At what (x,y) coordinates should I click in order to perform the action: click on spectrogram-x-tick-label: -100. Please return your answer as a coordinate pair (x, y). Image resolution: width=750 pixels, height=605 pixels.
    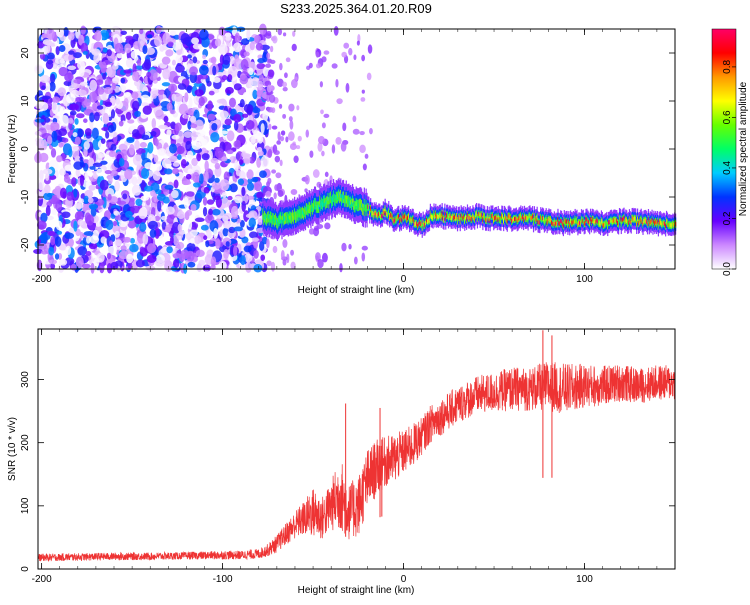
    Looking at the image, I should click on (223, 279).